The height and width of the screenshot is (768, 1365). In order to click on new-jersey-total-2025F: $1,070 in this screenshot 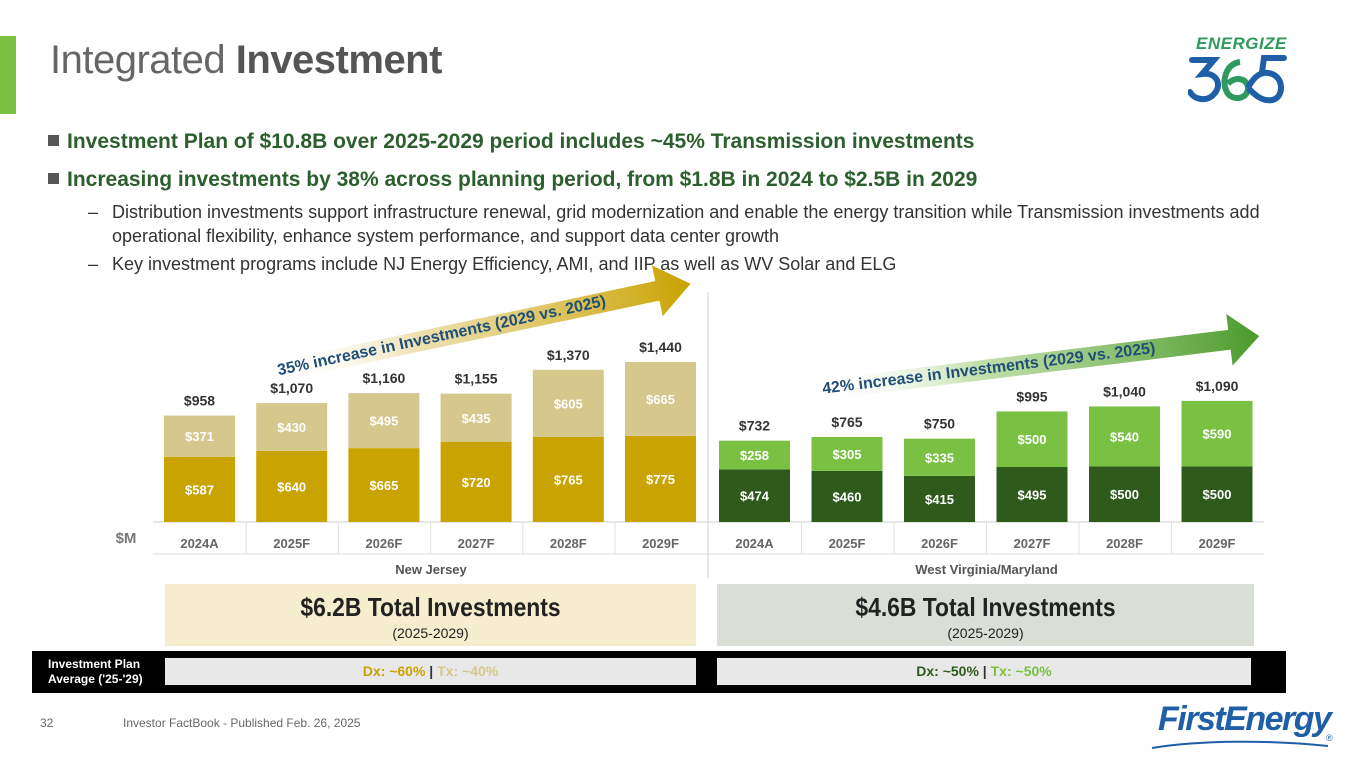, I will do `click(291, 388)`.